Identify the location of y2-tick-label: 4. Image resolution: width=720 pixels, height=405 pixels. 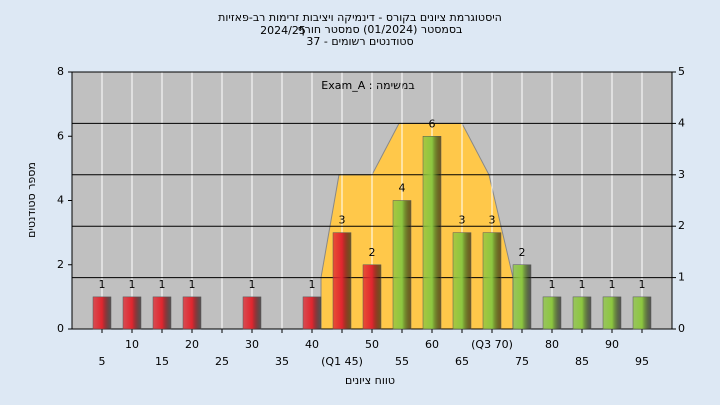
(681, 122).